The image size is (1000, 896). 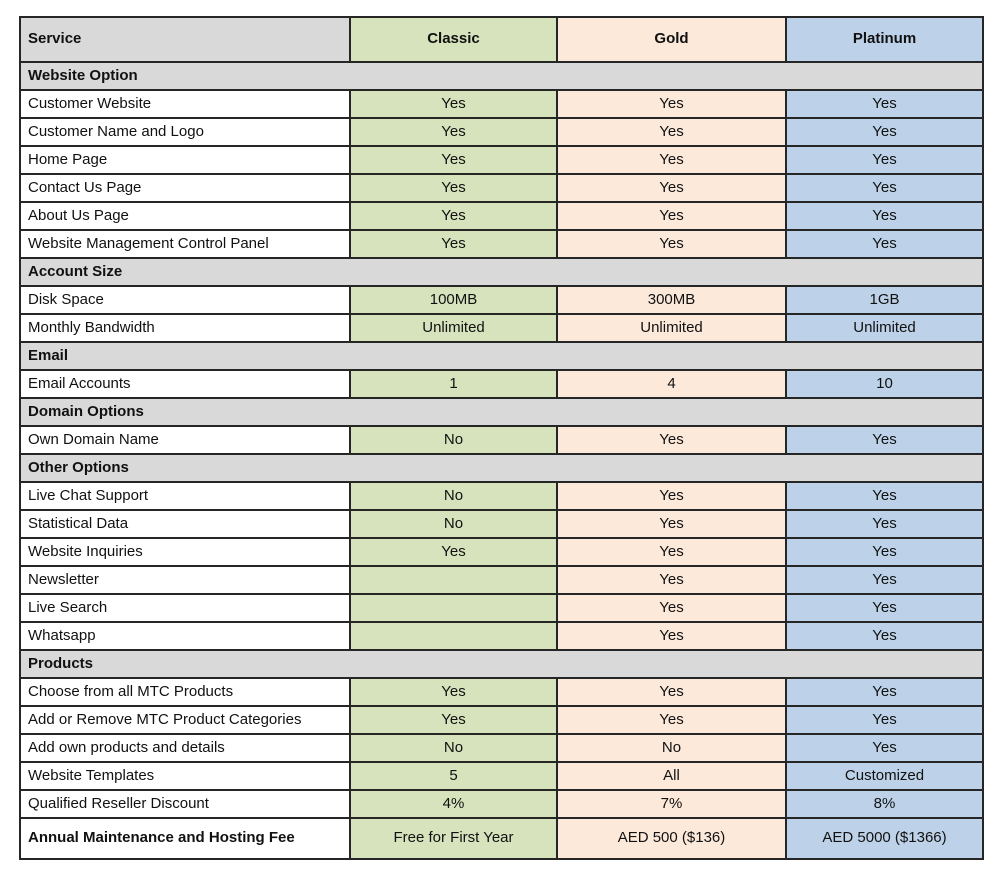 I want to click on table-row: Disk Space 100MB 300MB 1GB, so click(x=501, y=300).